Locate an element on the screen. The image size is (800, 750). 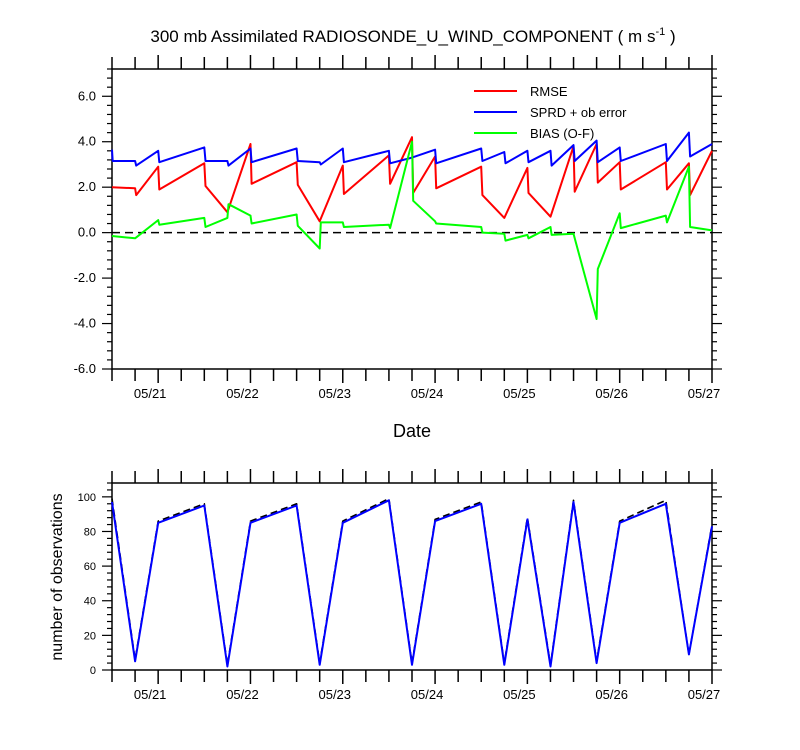
title-suffix: ) is located at coordinates (670, 36).